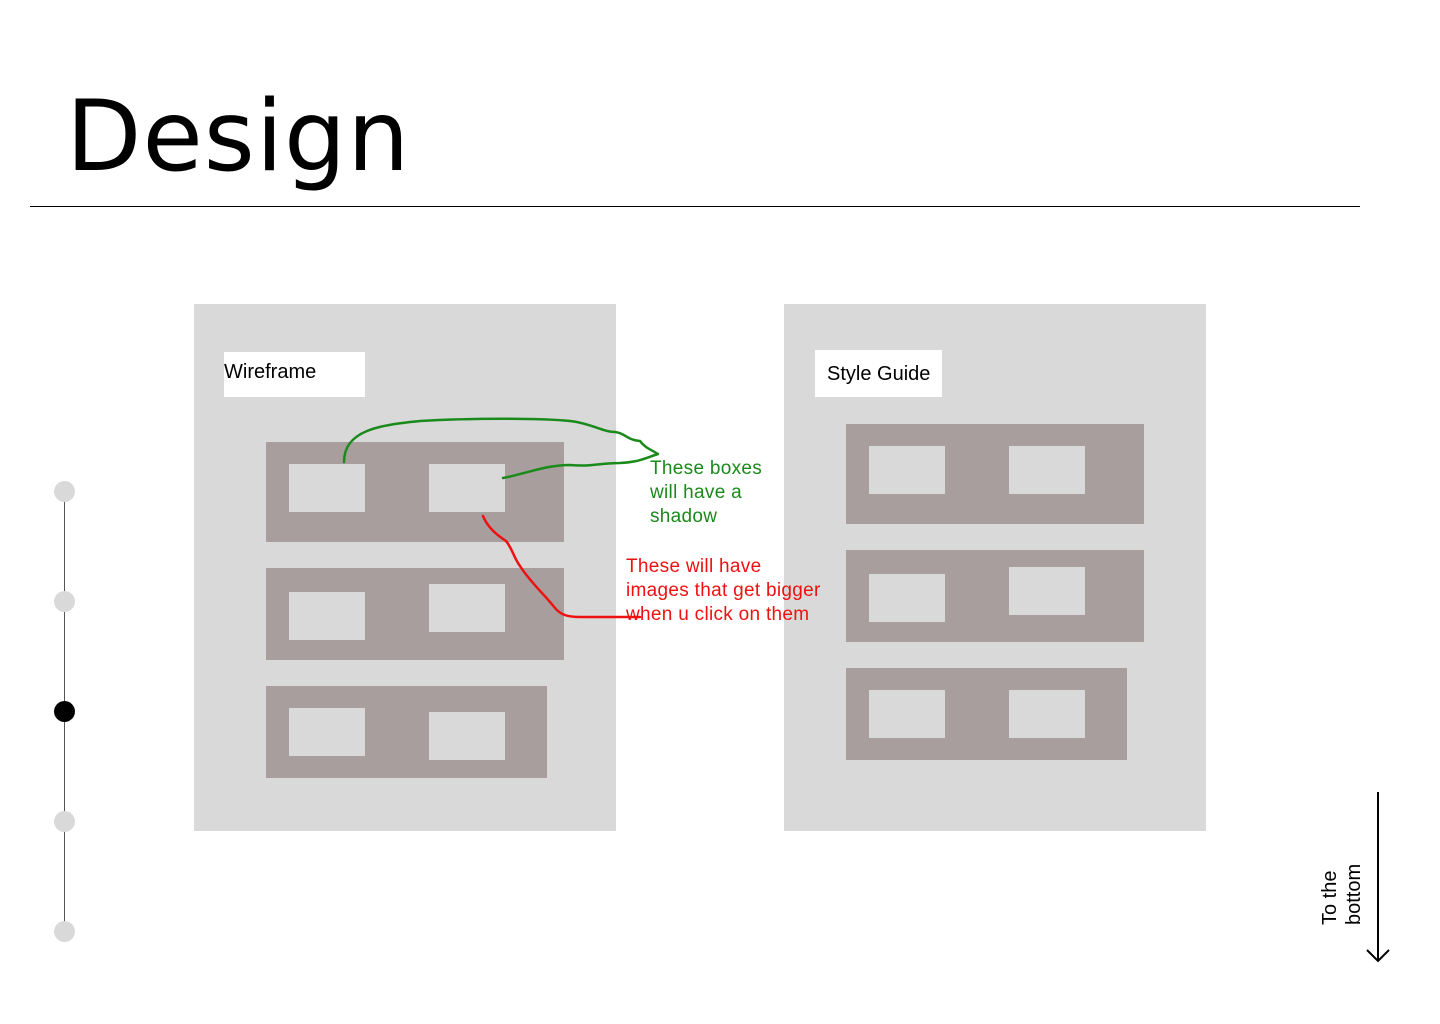  What do you see at coordinates (1342, 894) in the screenshot?
I see `to-bottom-label: To the bottom` at bounding box center [1342, 894].